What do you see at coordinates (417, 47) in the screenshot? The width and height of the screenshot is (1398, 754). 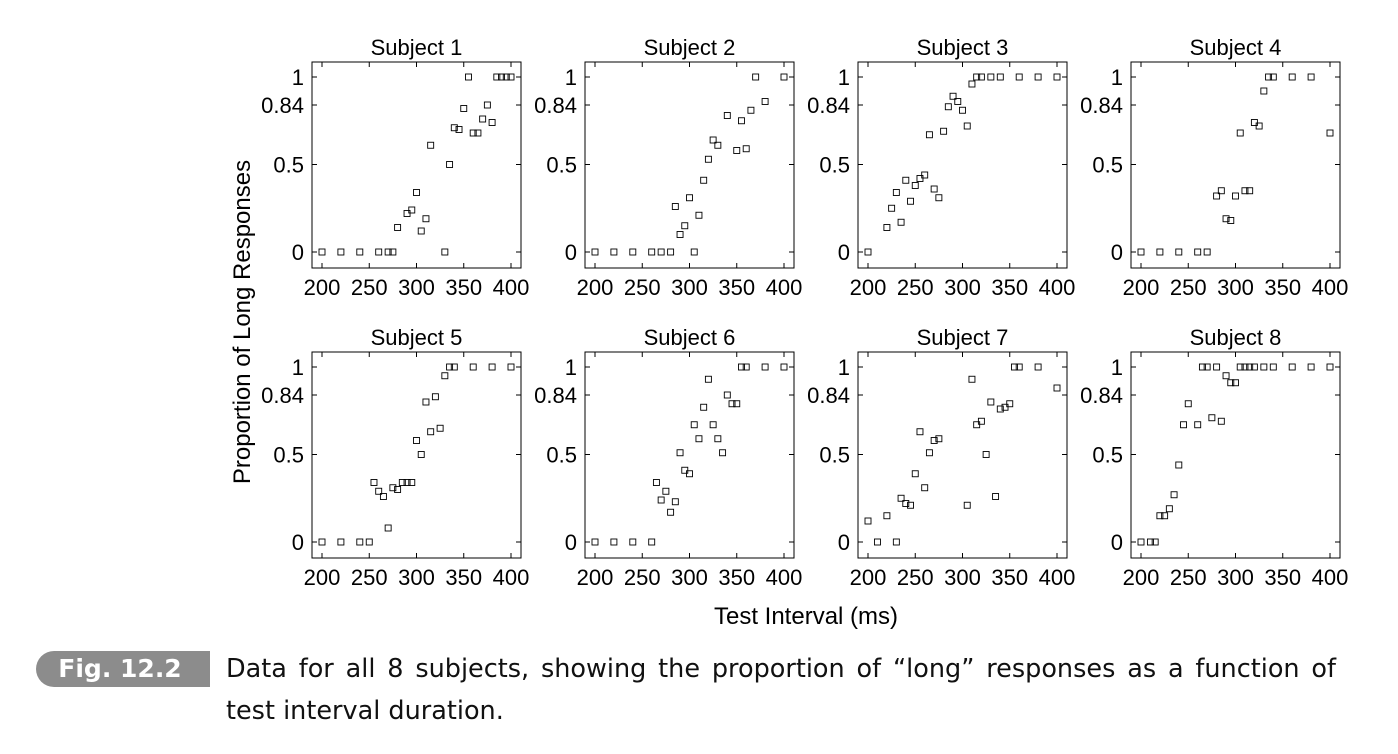 I see `panel-title: Subject 1` at bounding box center [417, 47].